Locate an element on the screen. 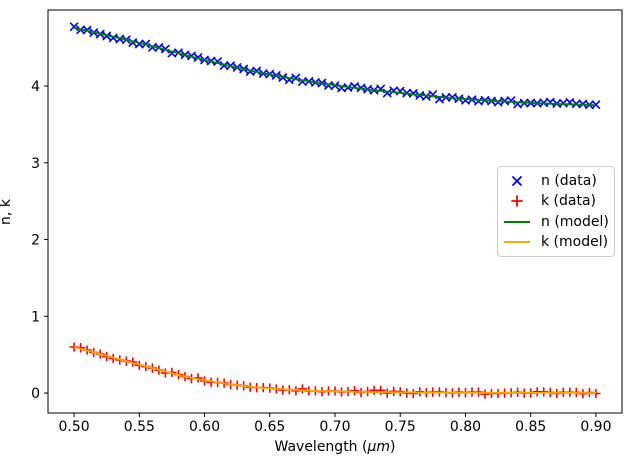 This screenshot has width=630, height=470. k-data-markers is located at coordinates (335, 370).